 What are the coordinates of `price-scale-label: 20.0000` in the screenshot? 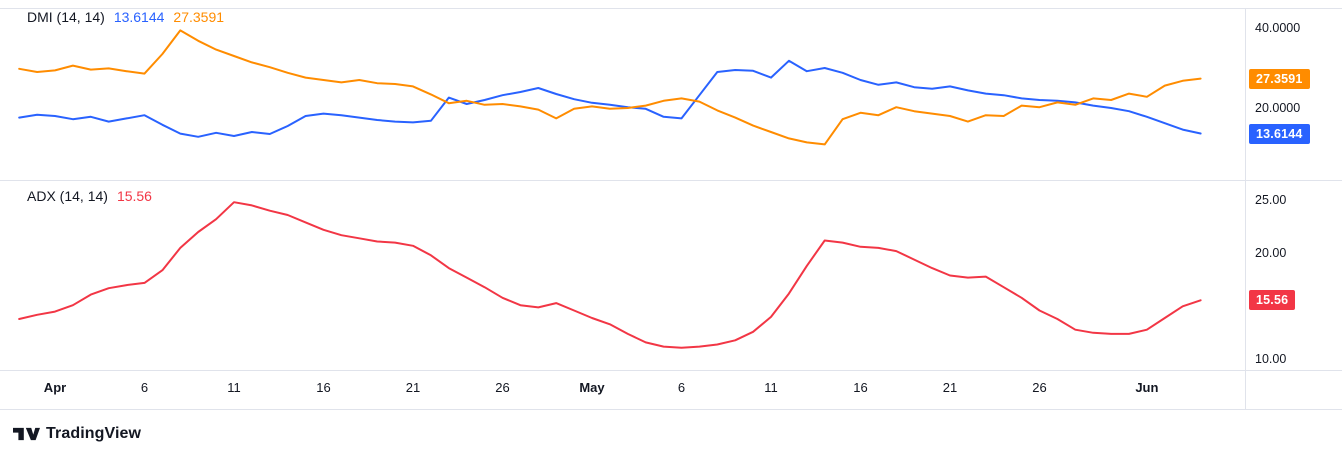 It's located at (1278, 108).